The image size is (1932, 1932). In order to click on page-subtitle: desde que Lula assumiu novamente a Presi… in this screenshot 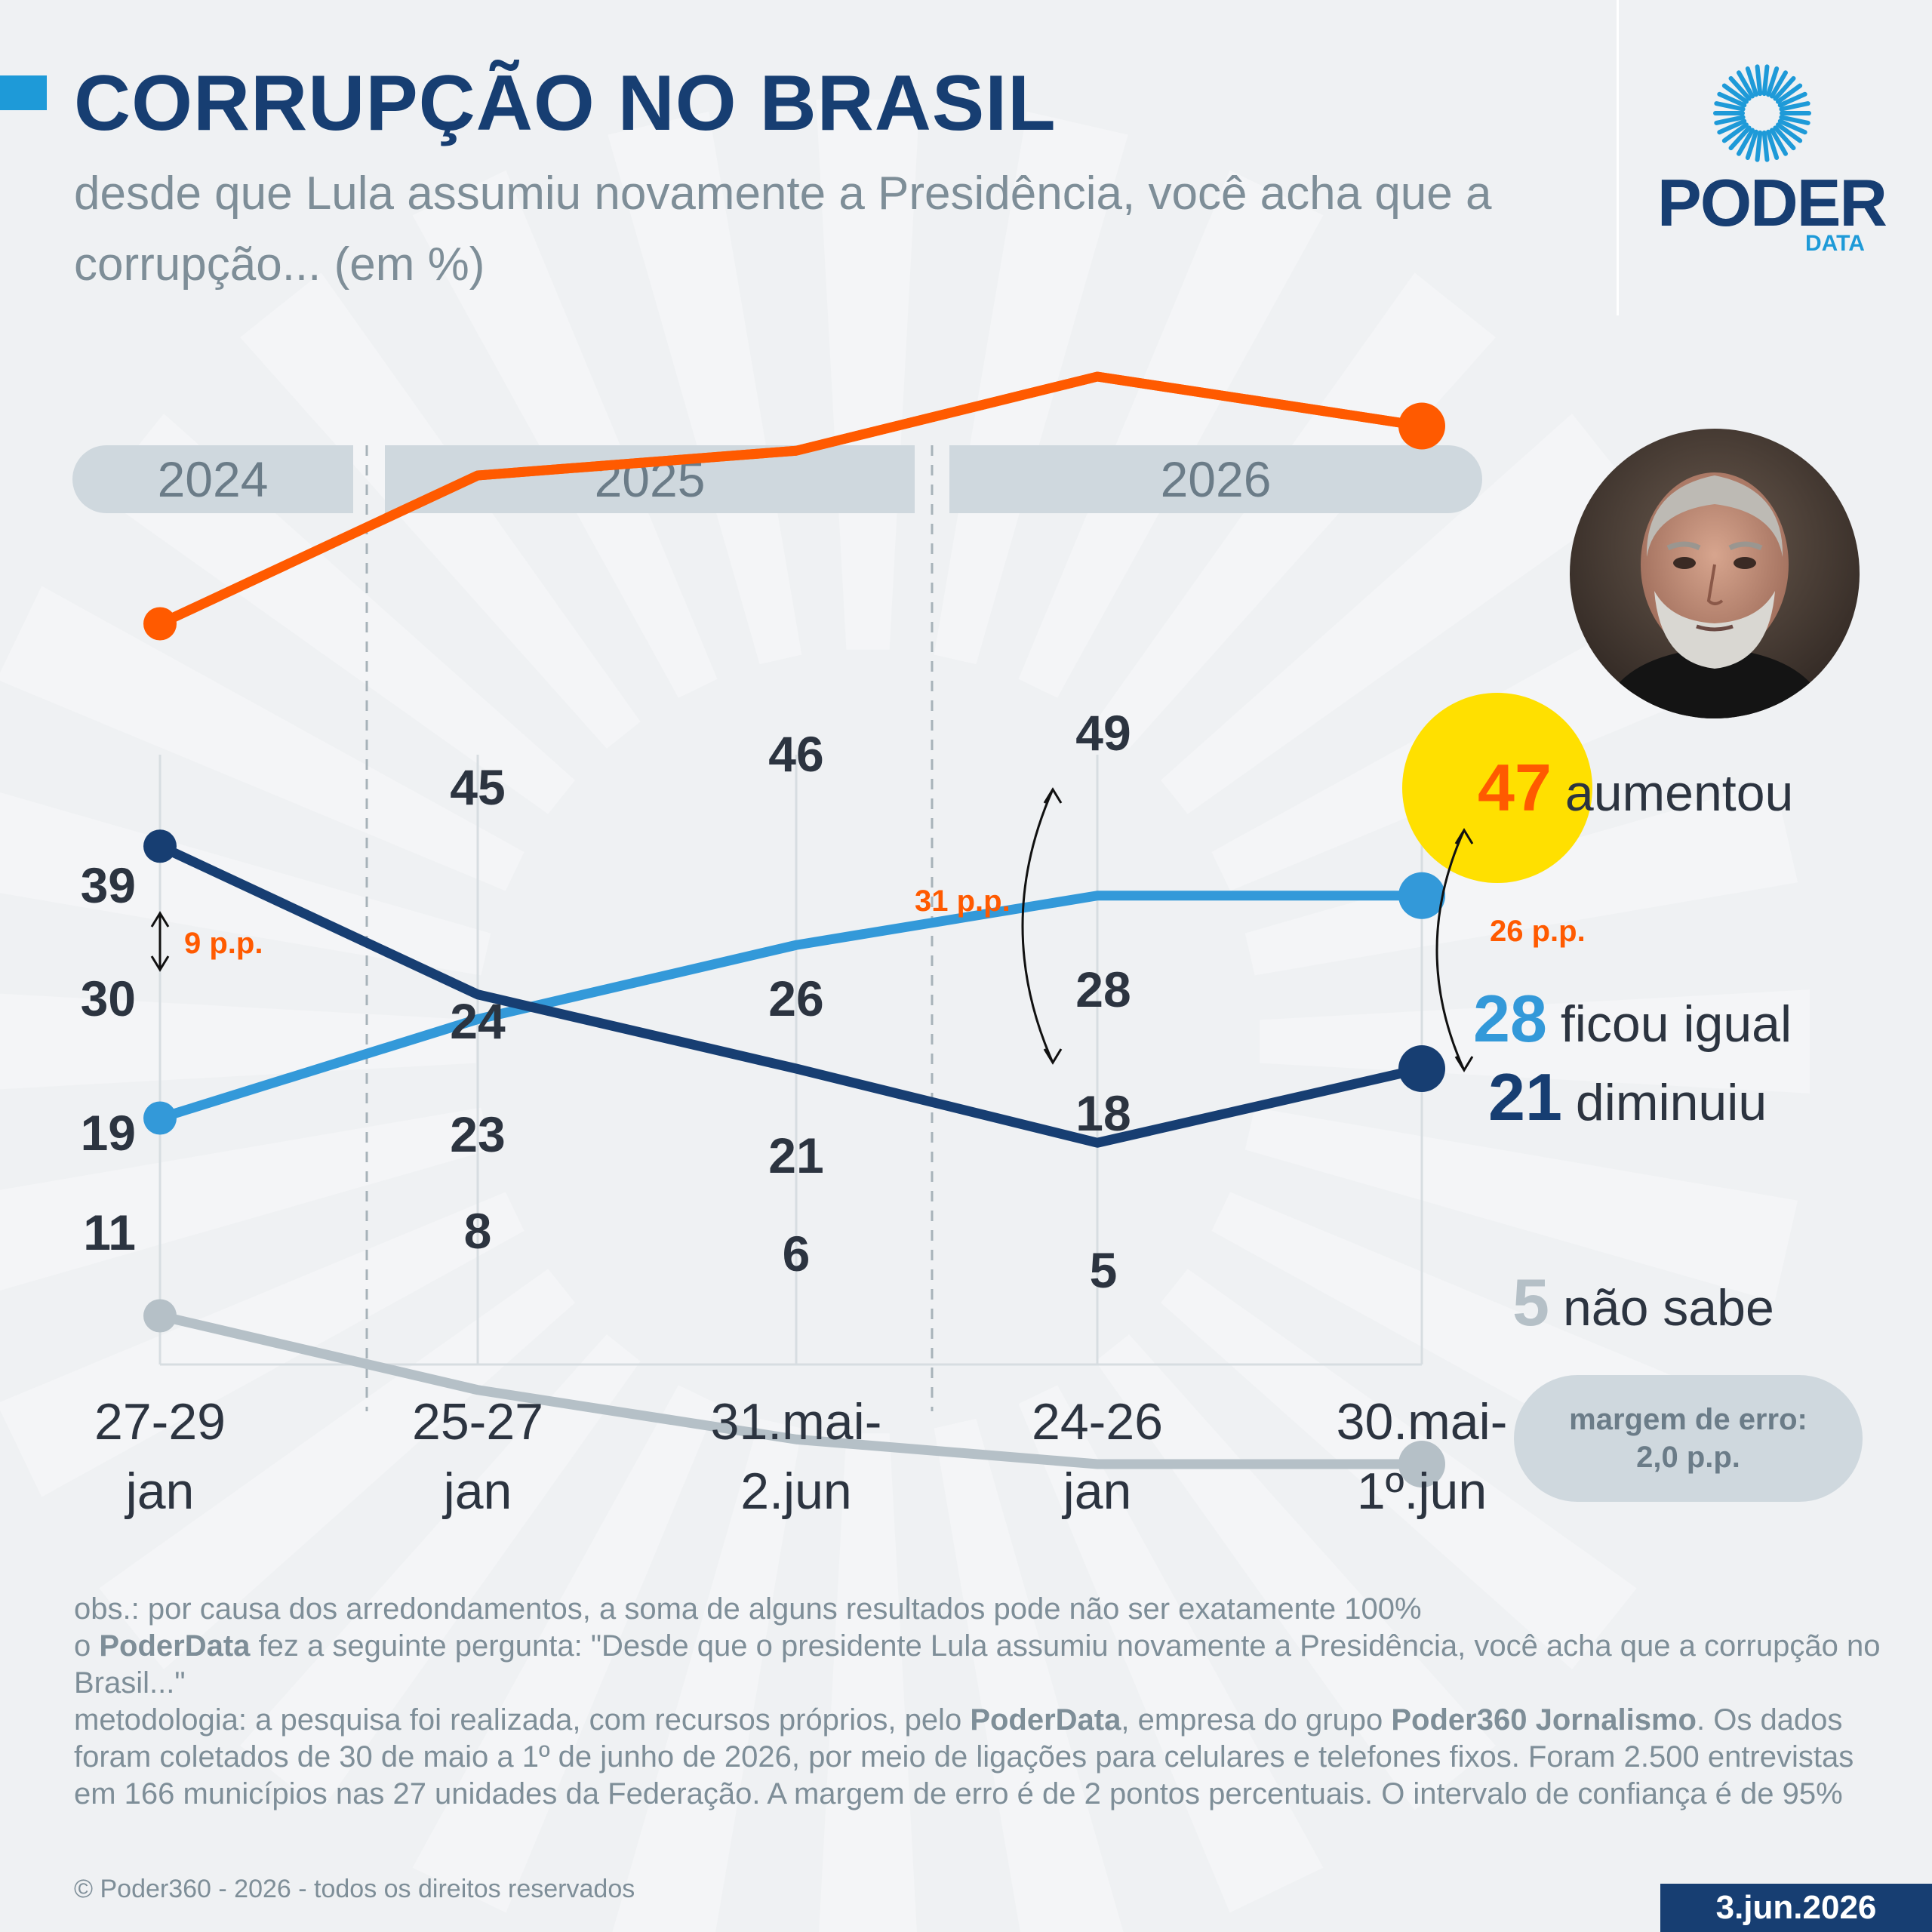, I will do `click(783, 229)`.